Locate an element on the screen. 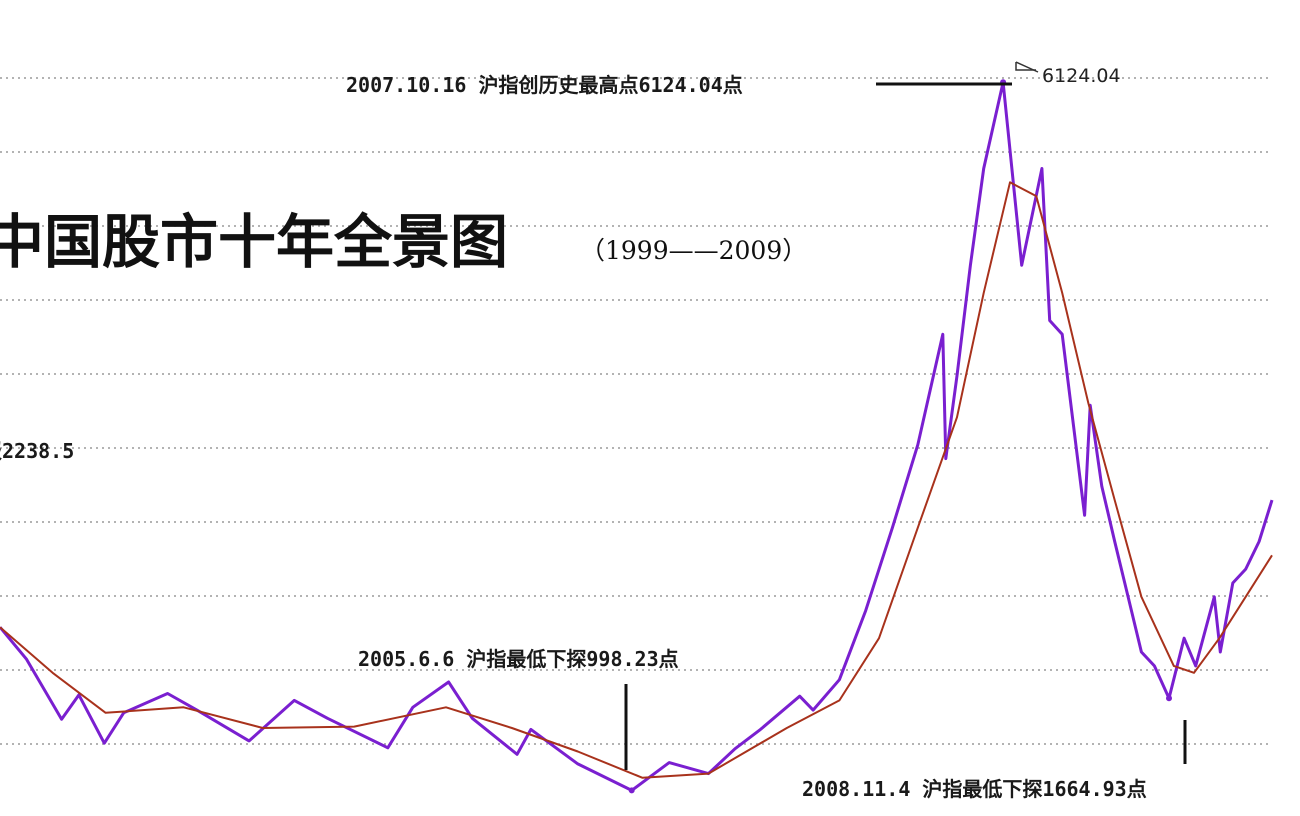 The width and height of the screenshot is (1300, 816). peak-marker-arrow is located at coordinates (1025, 66).